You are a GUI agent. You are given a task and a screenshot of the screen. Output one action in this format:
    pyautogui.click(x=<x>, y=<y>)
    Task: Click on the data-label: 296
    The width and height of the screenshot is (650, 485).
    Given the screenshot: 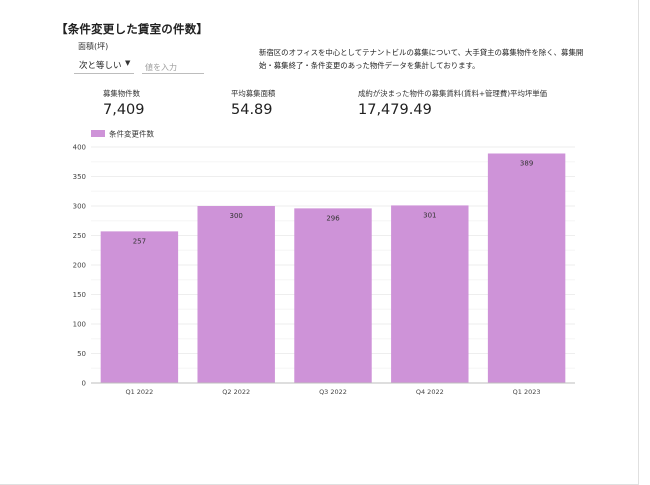 What is the action you would take?
    pyautogui.click(x=333, y=218)
    